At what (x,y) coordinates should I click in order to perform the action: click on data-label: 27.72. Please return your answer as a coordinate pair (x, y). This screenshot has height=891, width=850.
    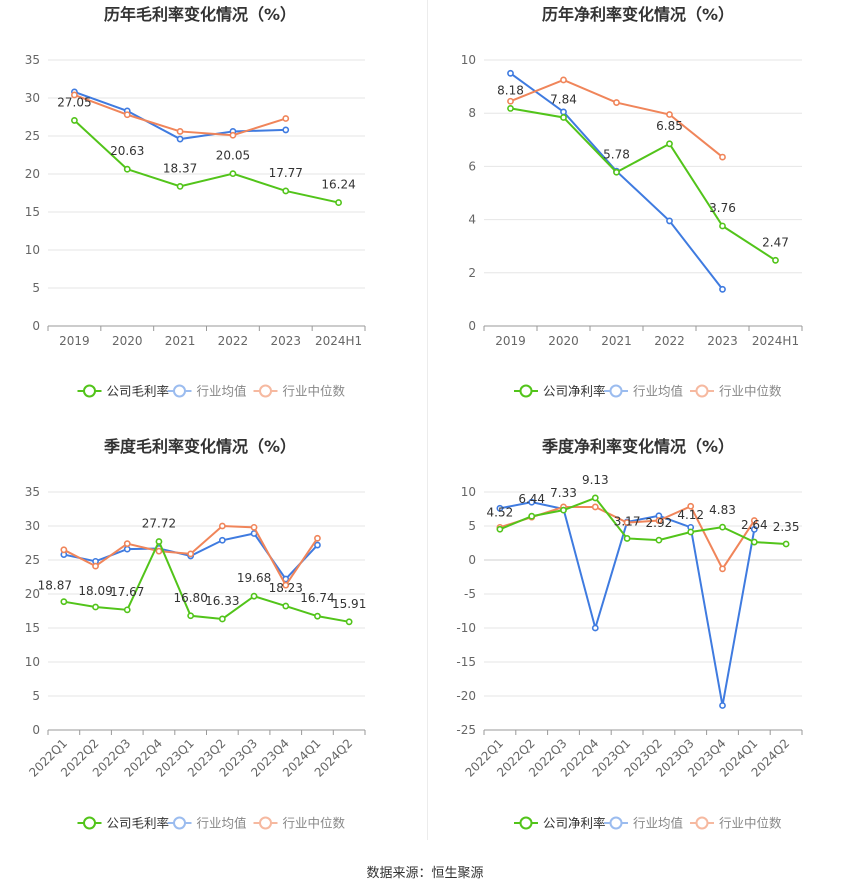
    Looking at the image, I should click on (159, 524).